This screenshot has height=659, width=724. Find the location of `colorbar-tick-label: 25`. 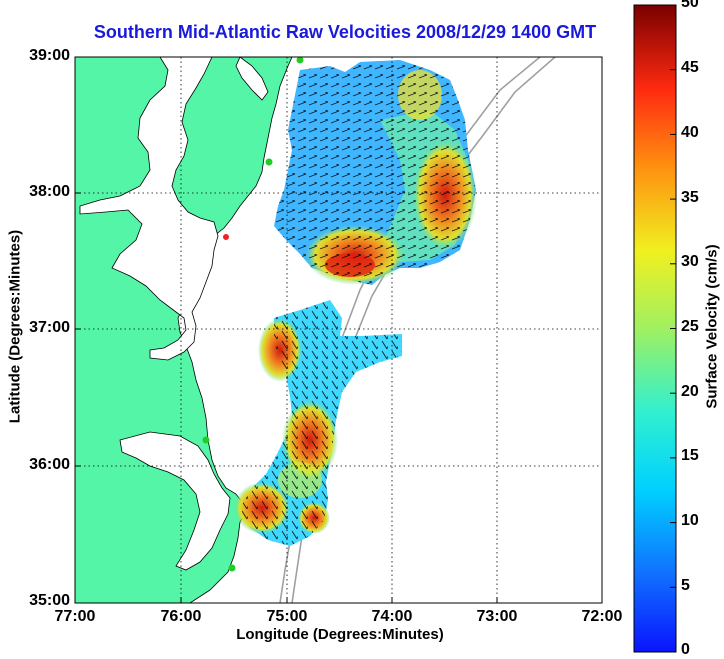

colorbar-tick-label: 25 is located at coordinates (690, 326).